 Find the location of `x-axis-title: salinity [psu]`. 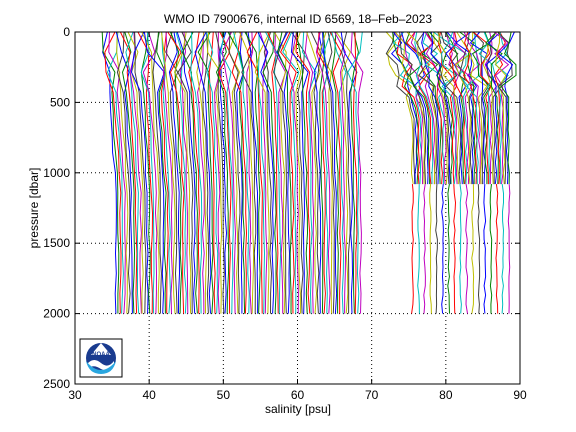

x-axis-title: salinity [psu] is located at coordinates (298, 409).